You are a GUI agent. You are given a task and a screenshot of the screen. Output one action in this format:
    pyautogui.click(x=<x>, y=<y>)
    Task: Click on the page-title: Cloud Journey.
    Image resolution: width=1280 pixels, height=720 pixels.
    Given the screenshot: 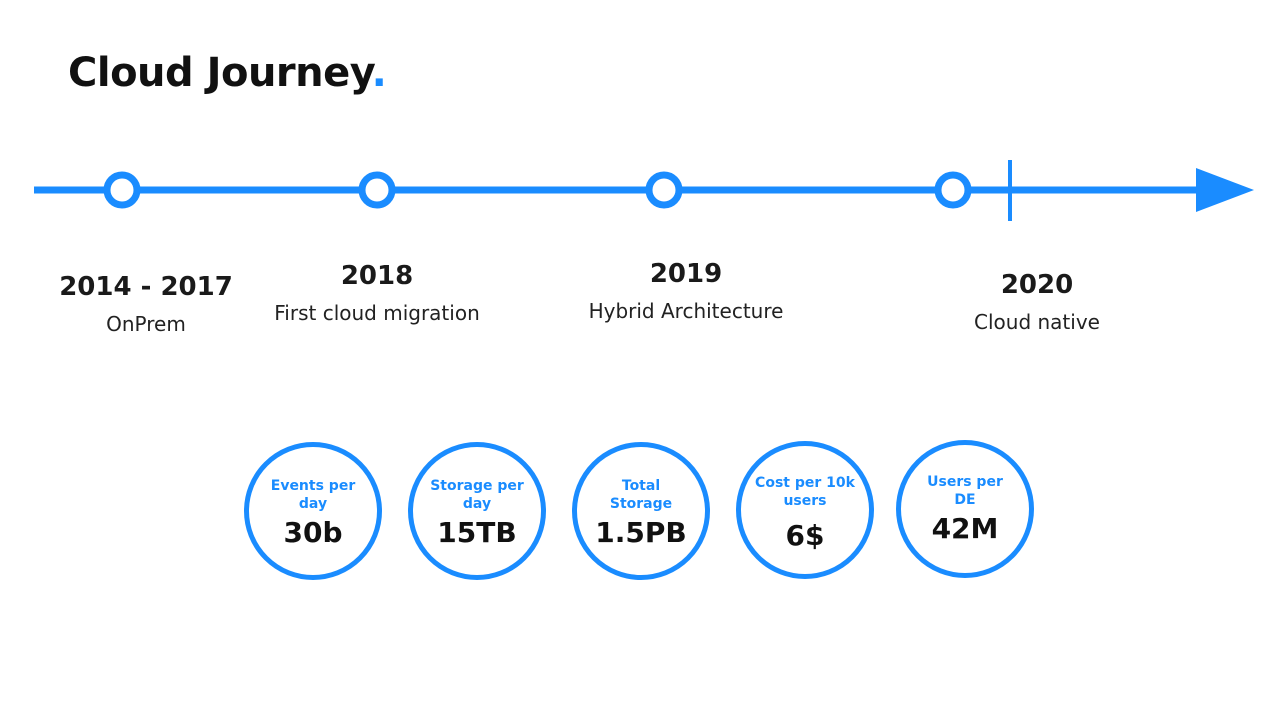 What is the action you would take?
    pyautogui.click(x=227, y=73)
    